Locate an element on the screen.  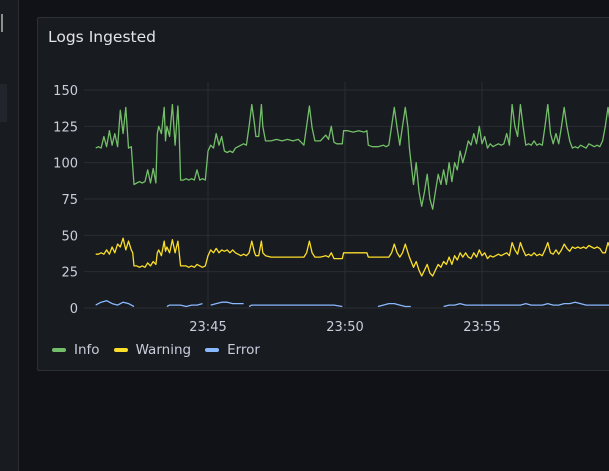
legend-item-error: Error is located at coordinates (232, 350).